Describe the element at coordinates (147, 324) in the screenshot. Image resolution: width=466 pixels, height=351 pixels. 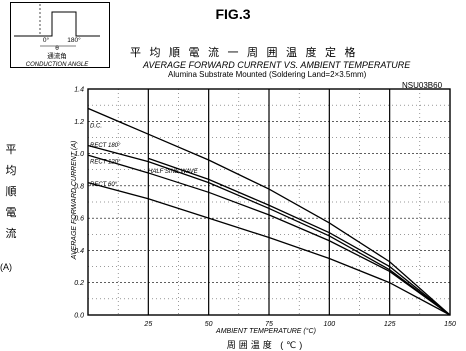
I see `x-tick-label: 25` at that location.